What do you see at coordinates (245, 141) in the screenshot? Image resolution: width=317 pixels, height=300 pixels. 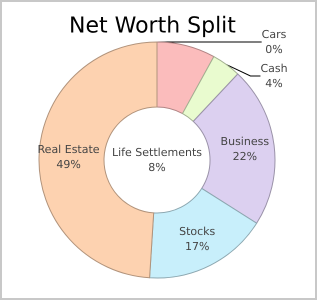 I see `slice-label: Business` at bounding box center [245, 141].